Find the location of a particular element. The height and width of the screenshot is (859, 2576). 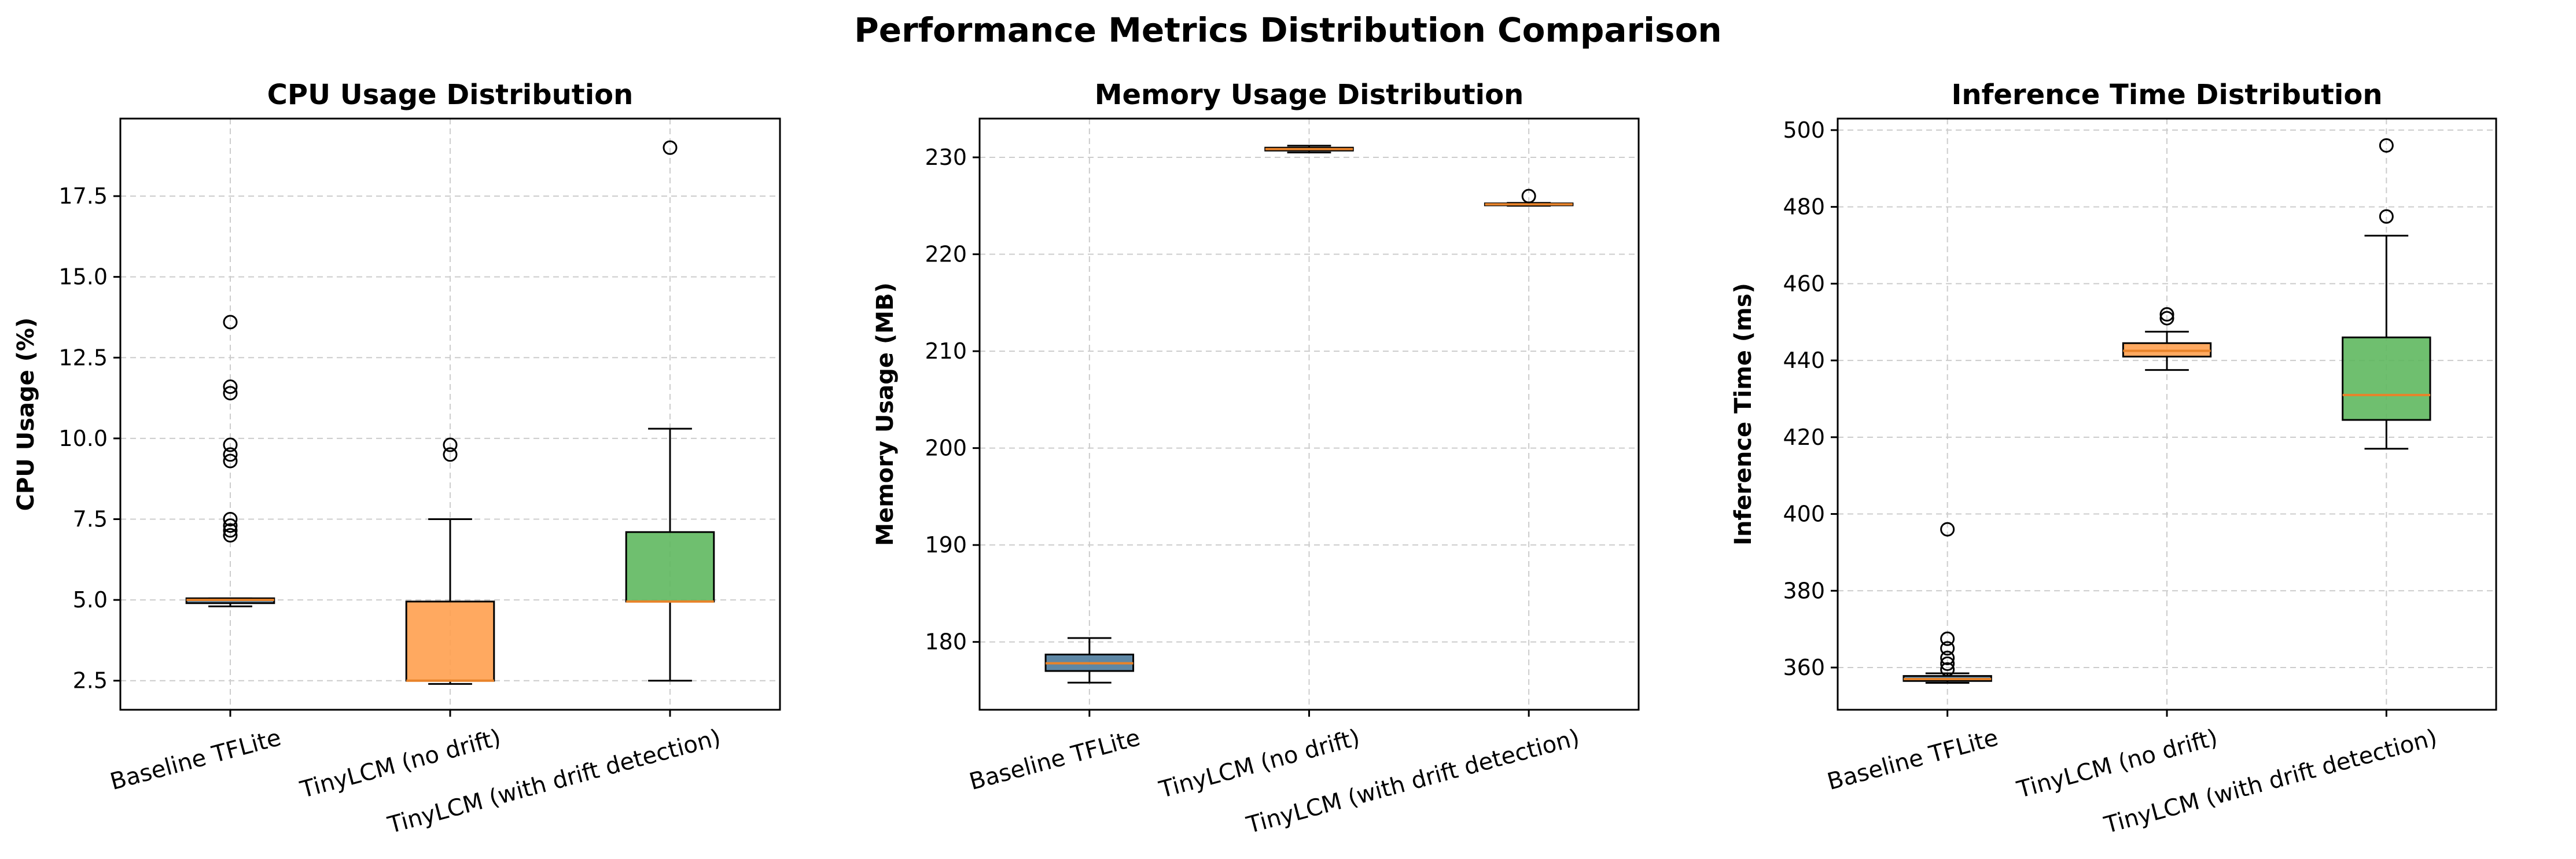

panel-title: Inference Time Distribution is located at coordinates (2166, 95).